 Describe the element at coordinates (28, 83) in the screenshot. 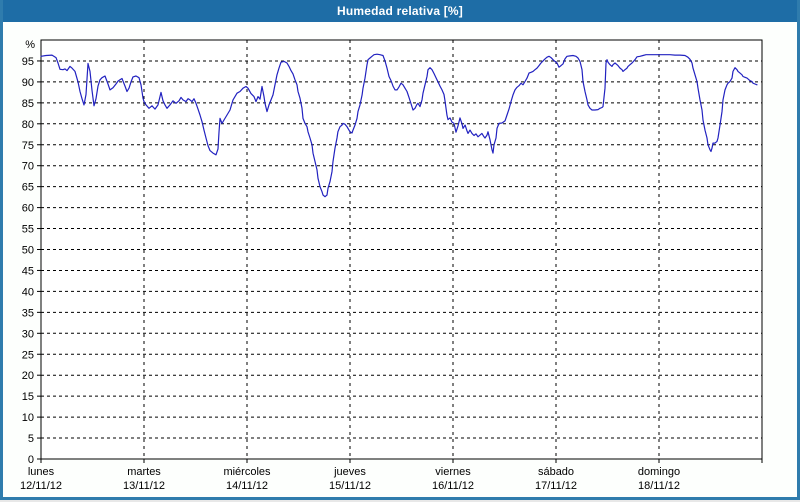

I see `y-tick-label-90: 90` at that location.